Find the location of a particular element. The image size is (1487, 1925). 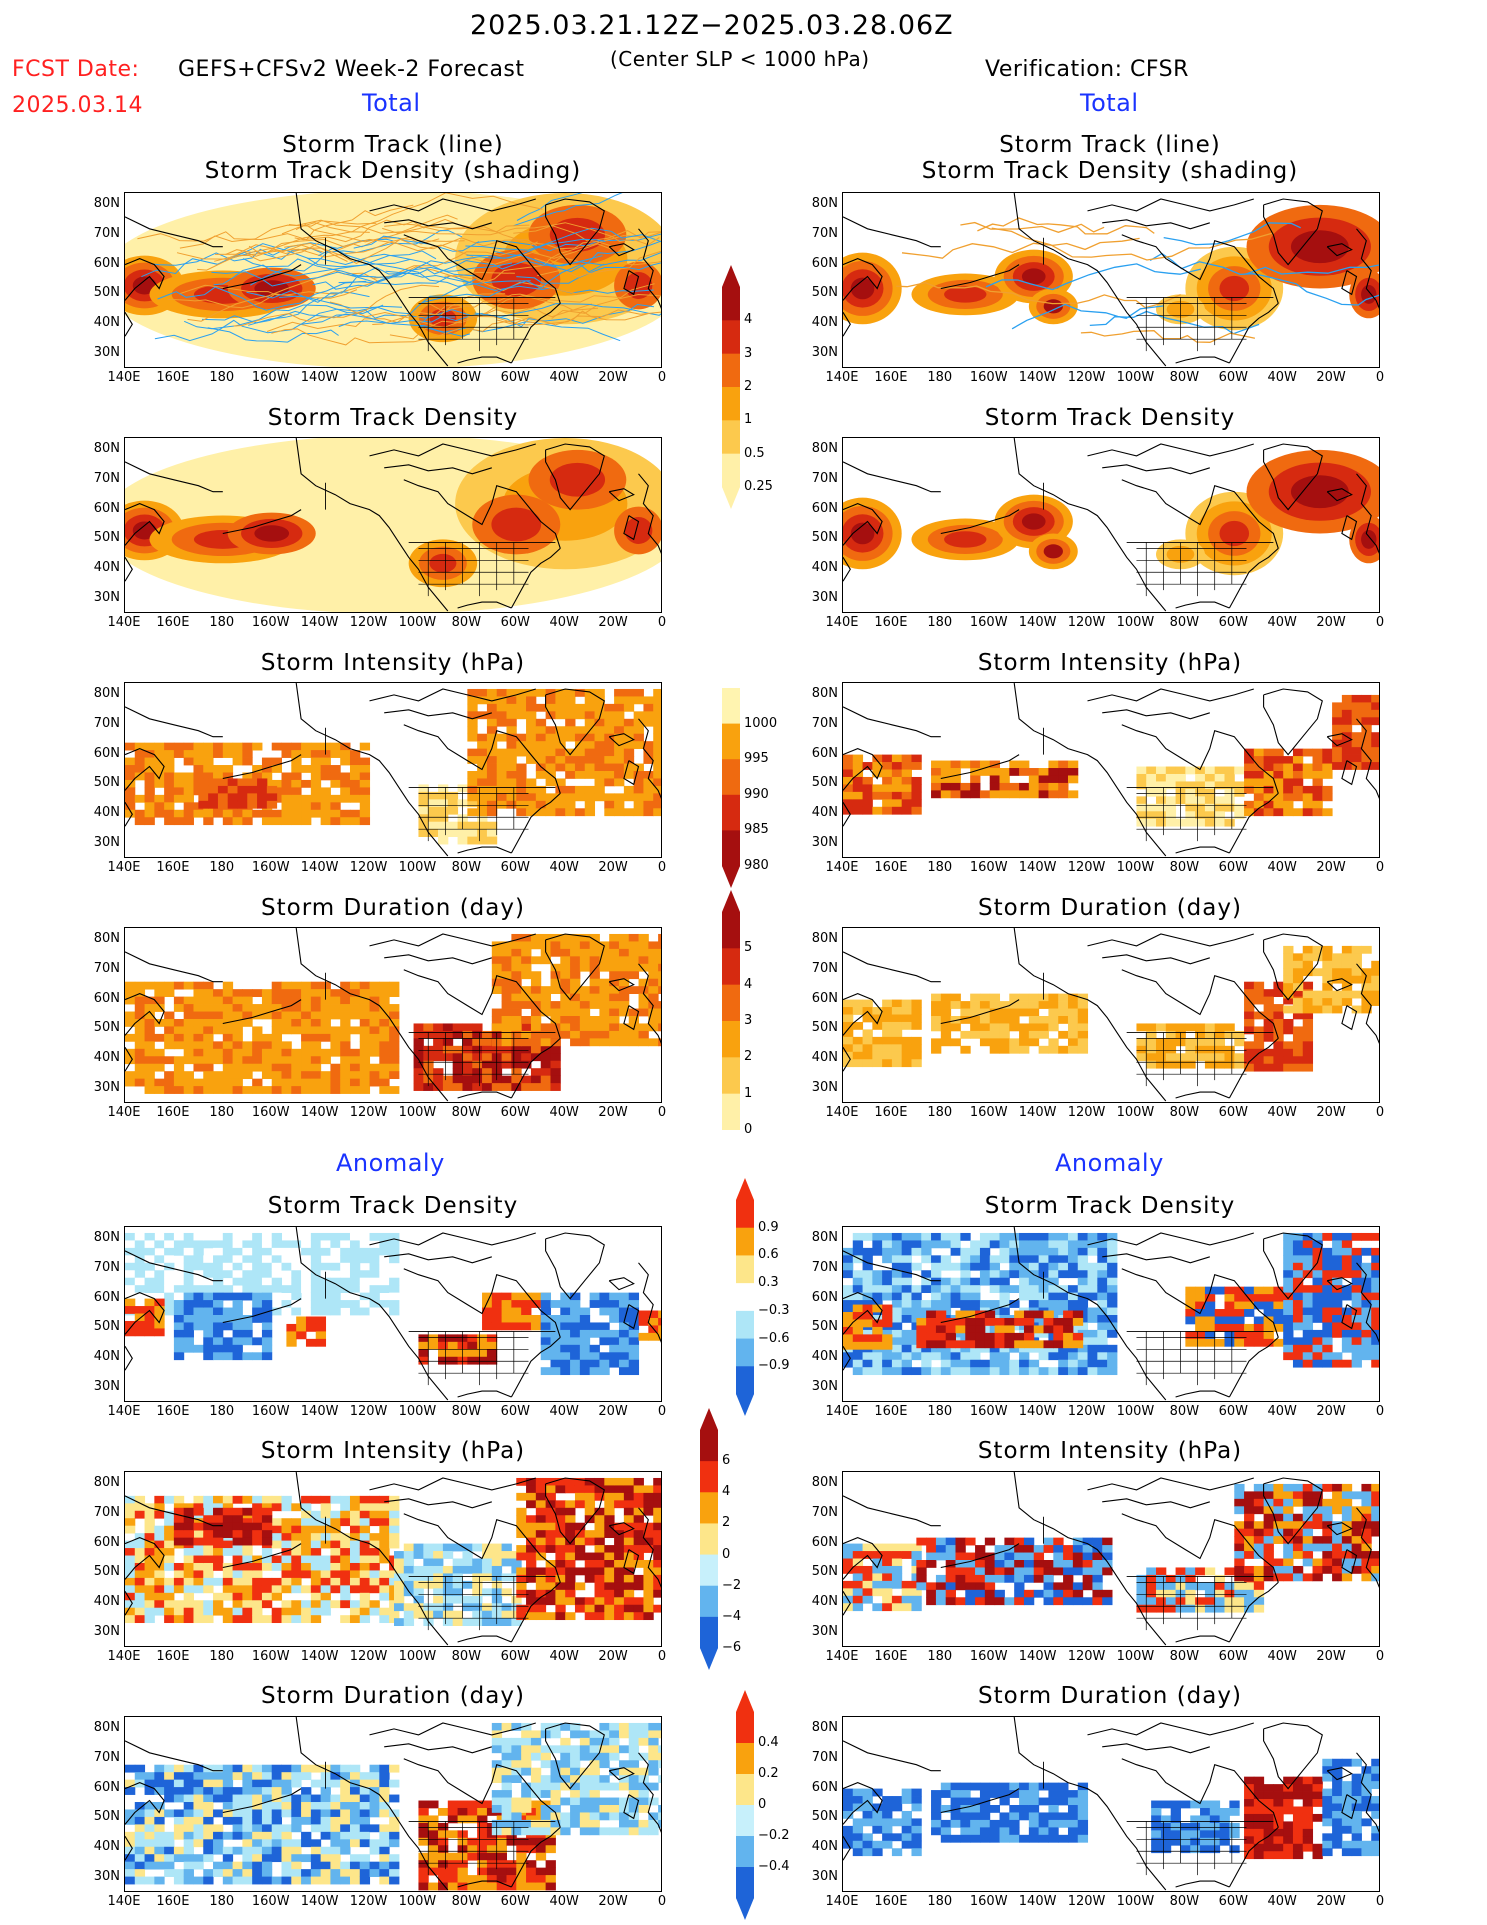

map-intensity-anom-forecast is located at coordinates (393, 1559).